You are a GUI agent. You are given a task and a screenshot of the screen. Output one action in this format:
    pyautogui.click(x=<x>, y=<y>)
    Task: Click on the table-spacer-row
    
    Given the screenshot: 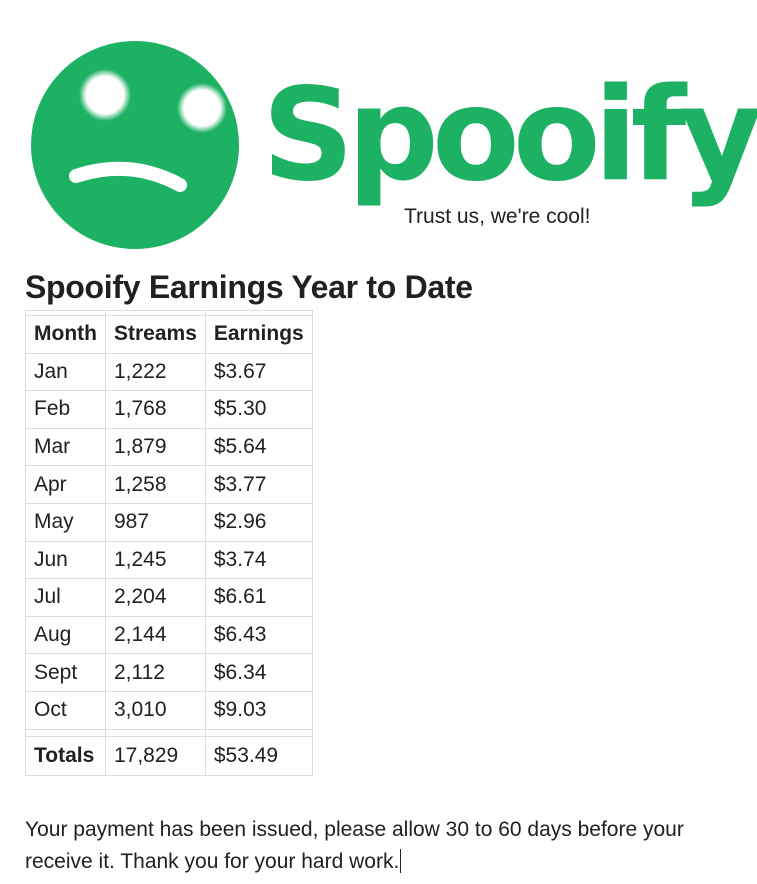 What is the action you would take?
    pyautogui.click(x=169, y=732)
    